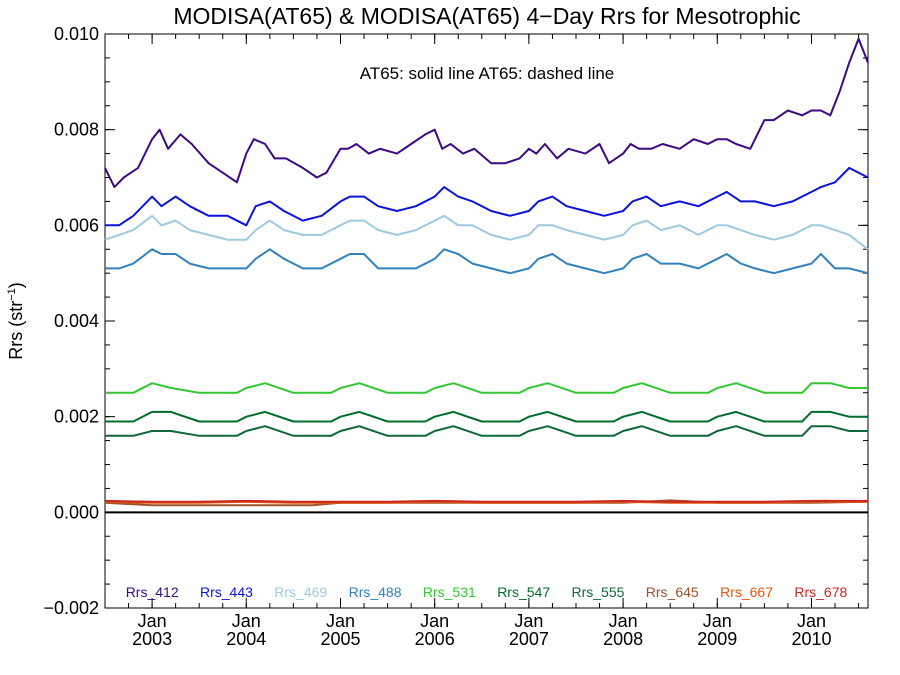 The image size is (900, 675). I want to click on legend-entry-rrs_547: Rrs_547, so click(523, 592).